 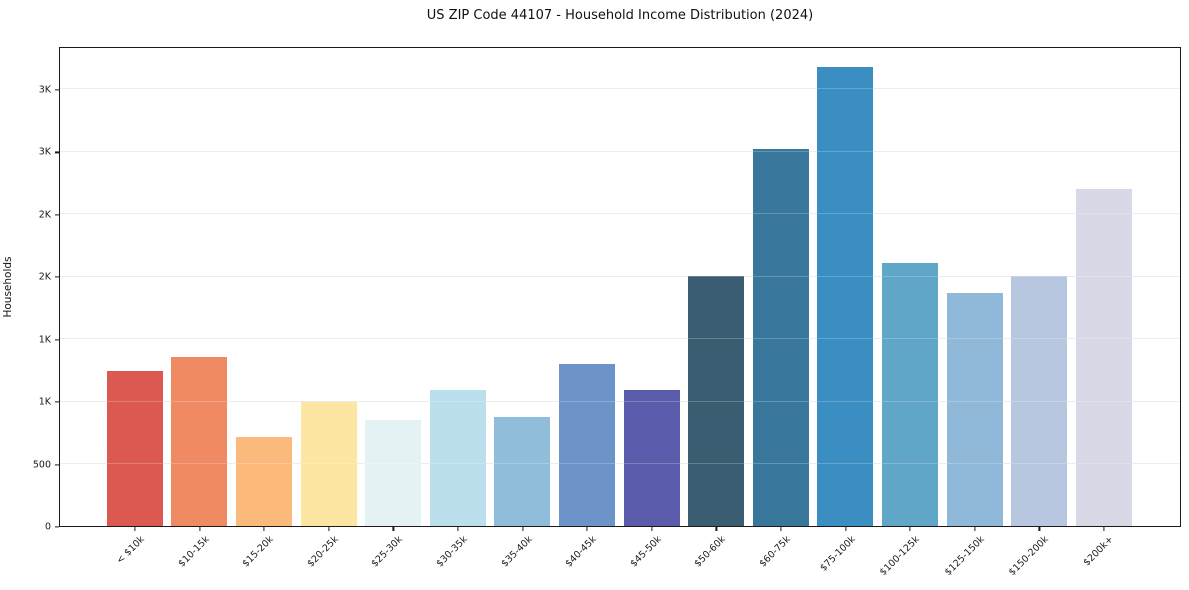 I want to click on x-tick-label: $10-15k, so click(x=193, y=552).